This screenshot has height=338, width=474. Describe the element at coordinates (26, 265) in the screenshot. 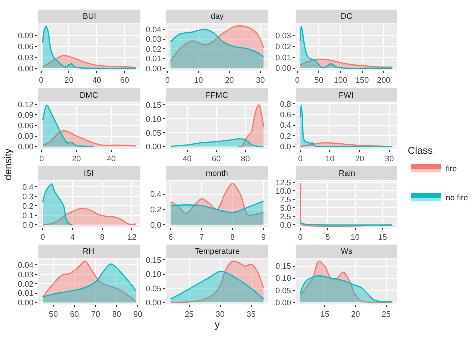

I see `y-tick-label: 0.04` at that location.